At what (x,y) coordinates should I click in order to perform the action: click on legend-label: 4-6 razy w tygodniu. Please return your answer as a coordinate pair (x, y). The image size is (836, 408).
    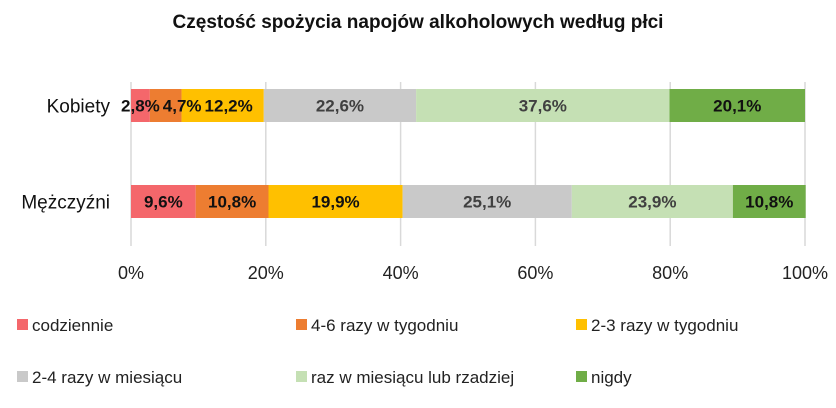
    Looking at the image, I should click on (384, 325).